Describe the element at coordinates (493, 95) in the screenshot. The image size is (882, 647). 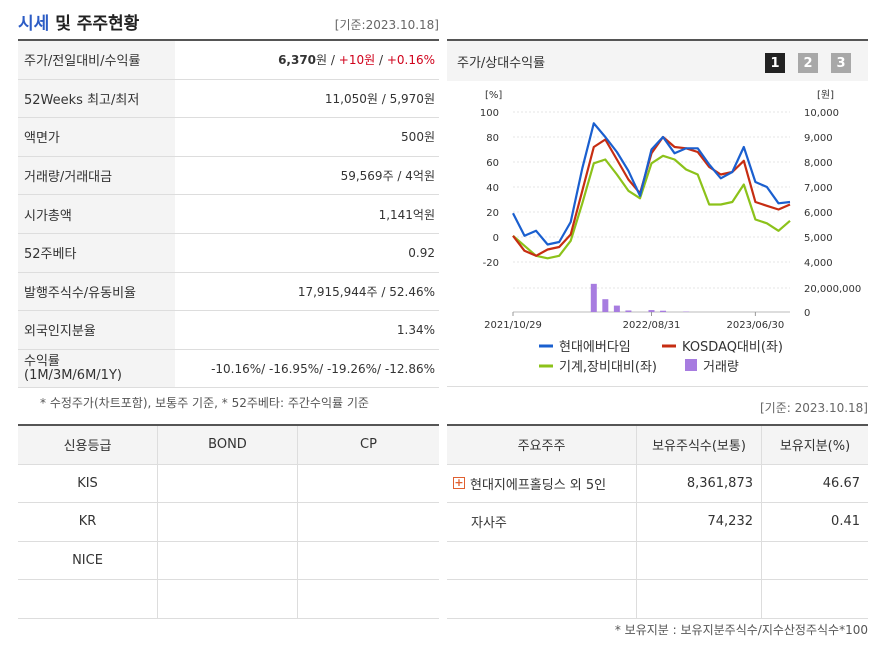
I see `y-left-unit: [%]` at that location.